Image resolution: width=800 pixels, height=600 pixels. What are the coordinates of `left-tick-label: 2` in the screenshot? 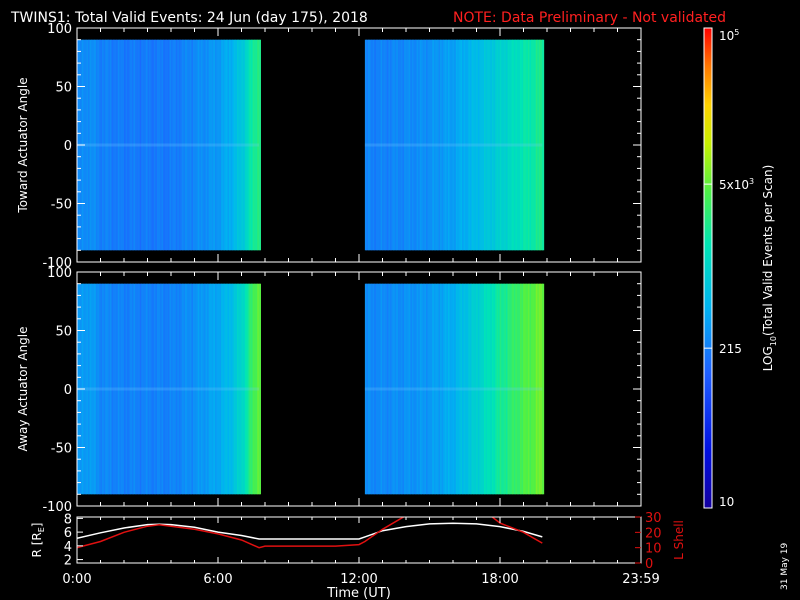 It's located at (68, 561).